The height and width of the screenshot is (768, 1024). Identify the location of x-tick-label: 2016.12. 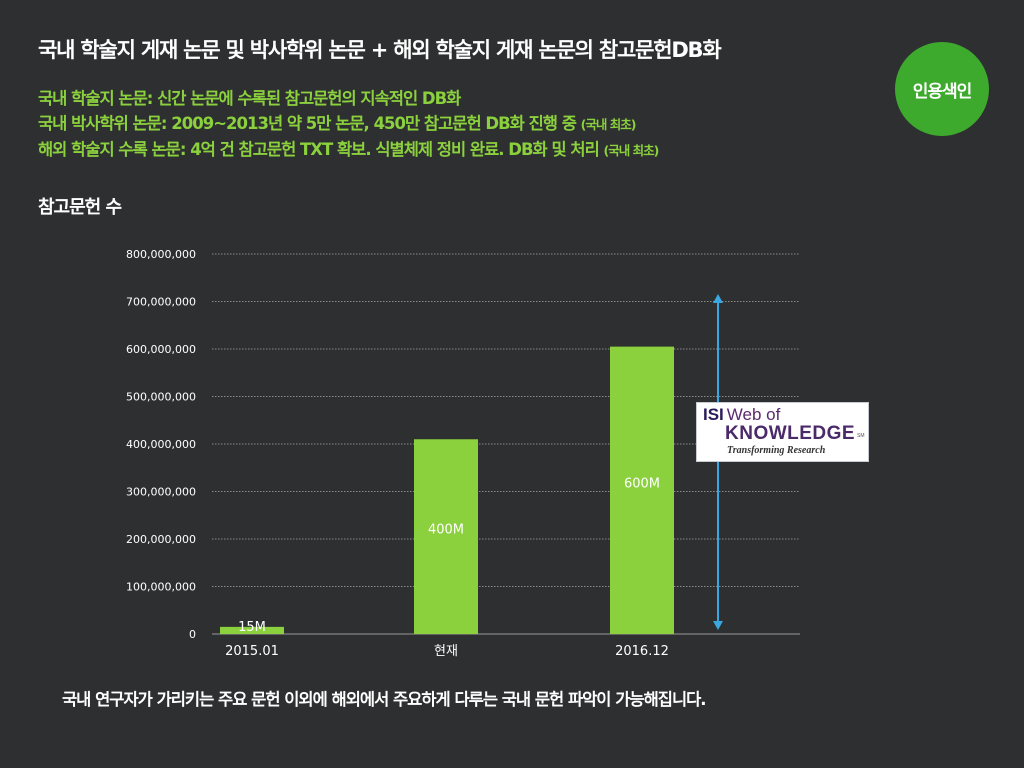
(642, 651).